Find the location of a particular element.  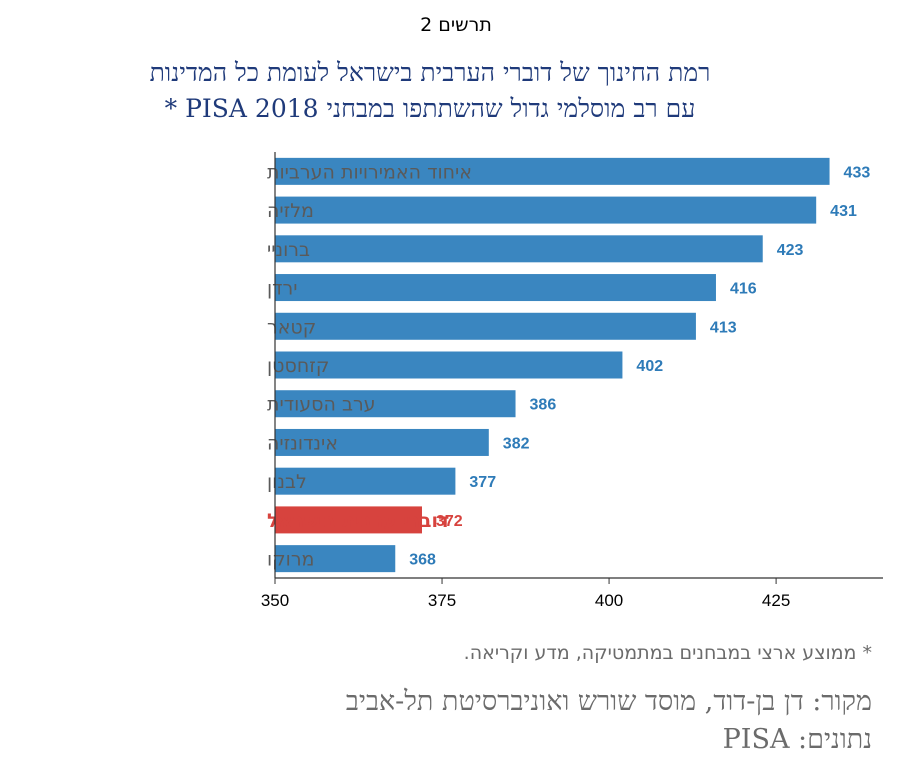

category-label: ערב הסעודית is located at coordinates (321, 405).